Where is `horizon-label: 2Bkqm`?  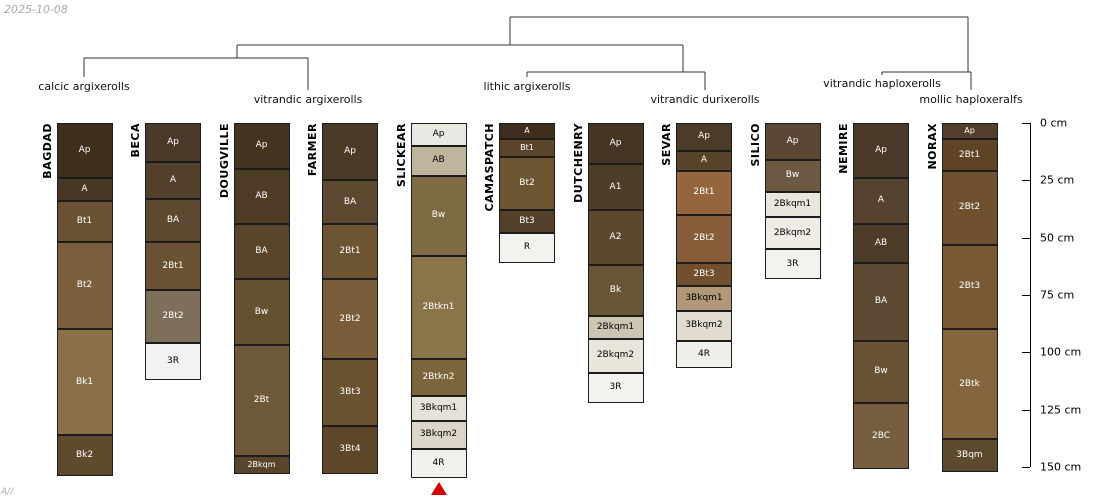 horizon-label: 2Bkqm is located at coordinates (261, 464).